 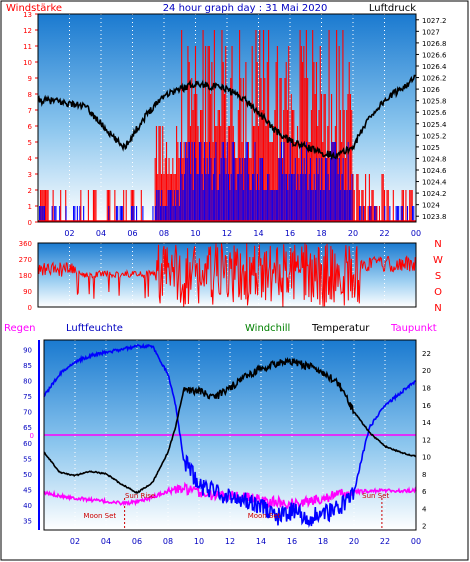 What do you see at coordinates (426, 406) in the screenshot?
I see `temperature-tick-label: 16` at bounding box center [426, 406].